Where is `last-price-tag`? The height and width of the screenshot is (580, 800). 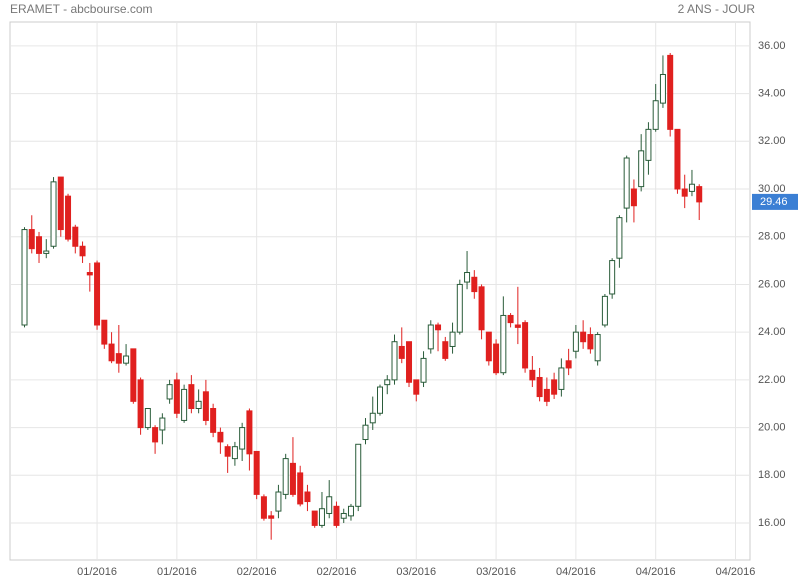
last-price-tag is located at coordinates (775, 201).